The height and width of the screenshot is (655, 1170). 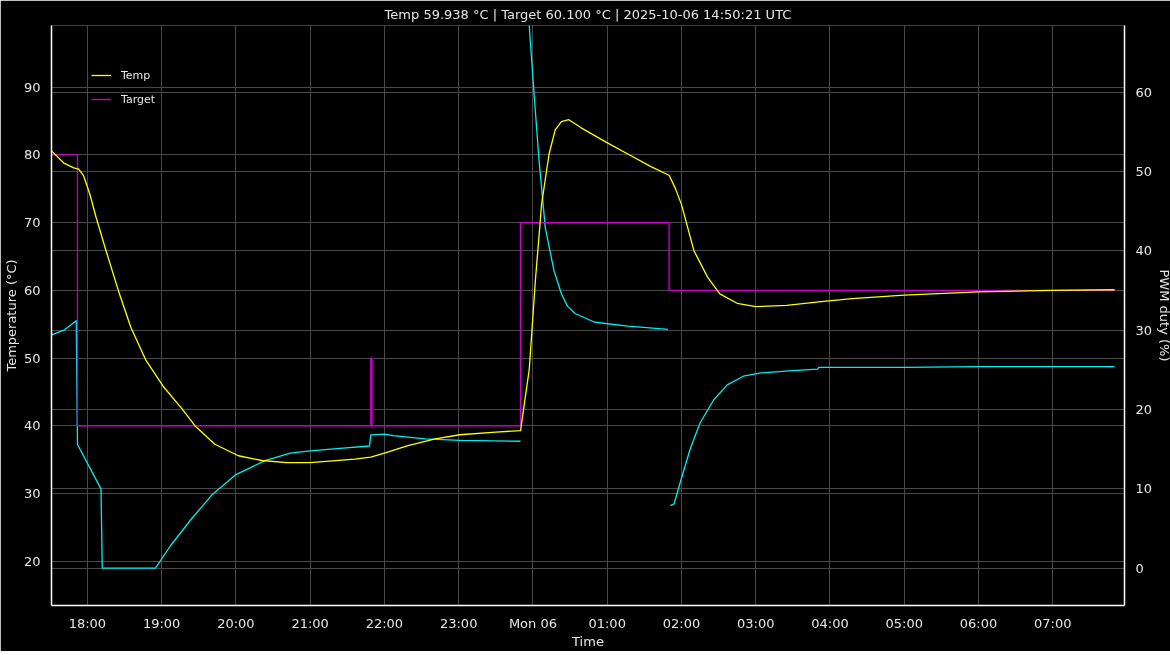 I want to click on x-tick-label: 23:00, so click(x=458, y=623).